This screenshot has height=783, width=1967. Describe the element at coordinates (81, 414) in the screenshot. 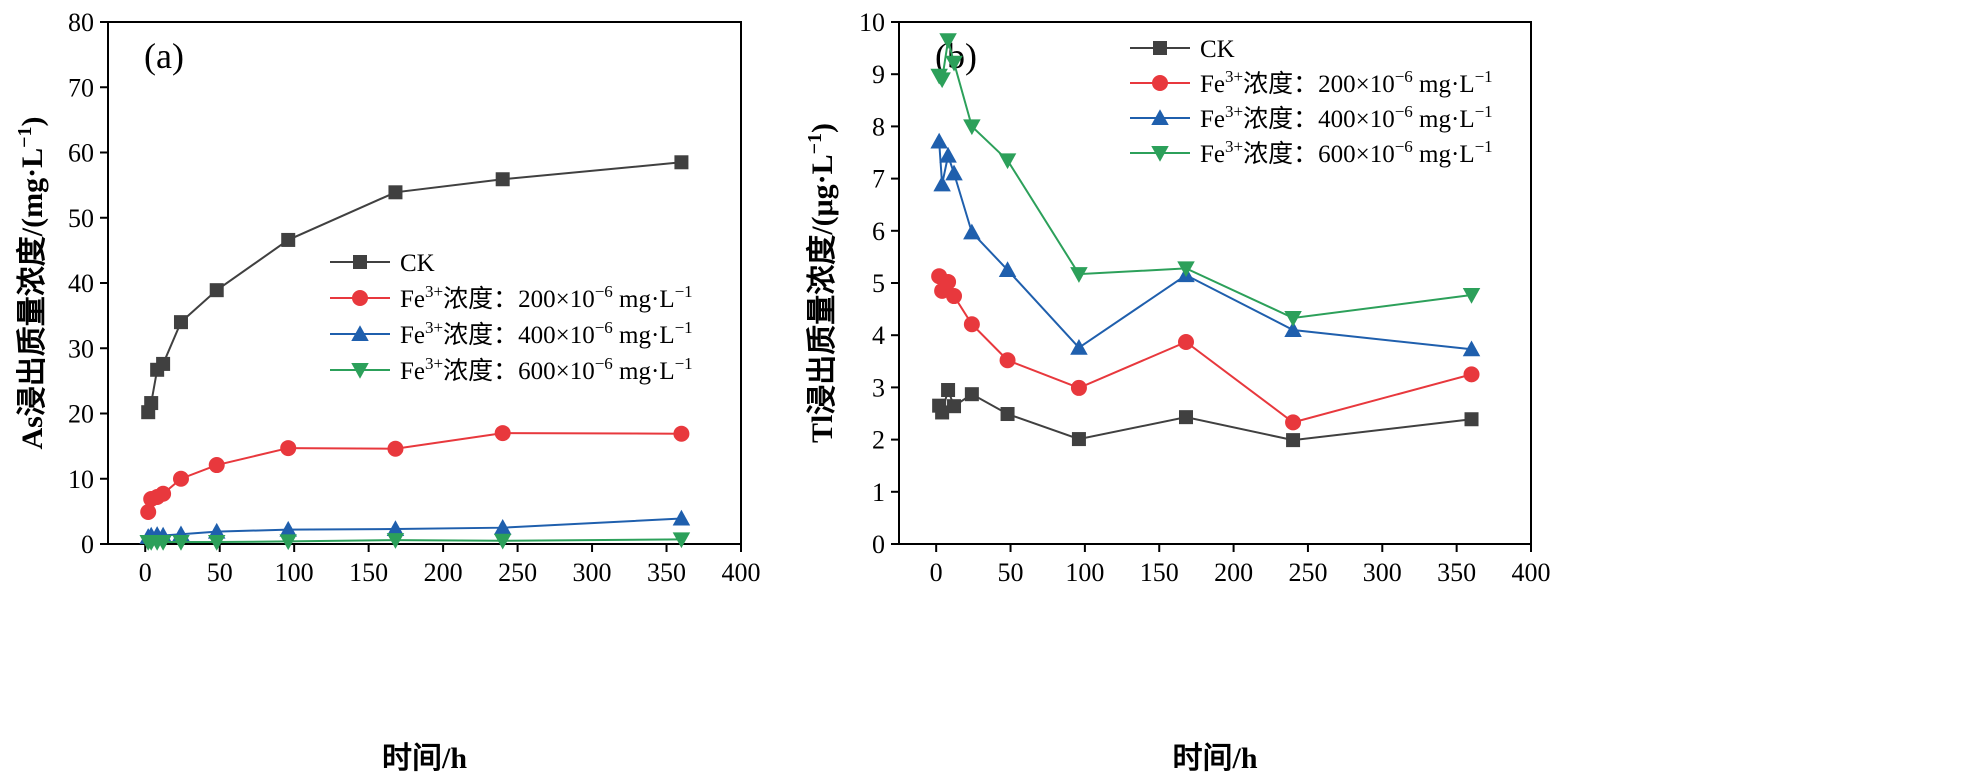

I see `y-tick-label: 20` at that location.